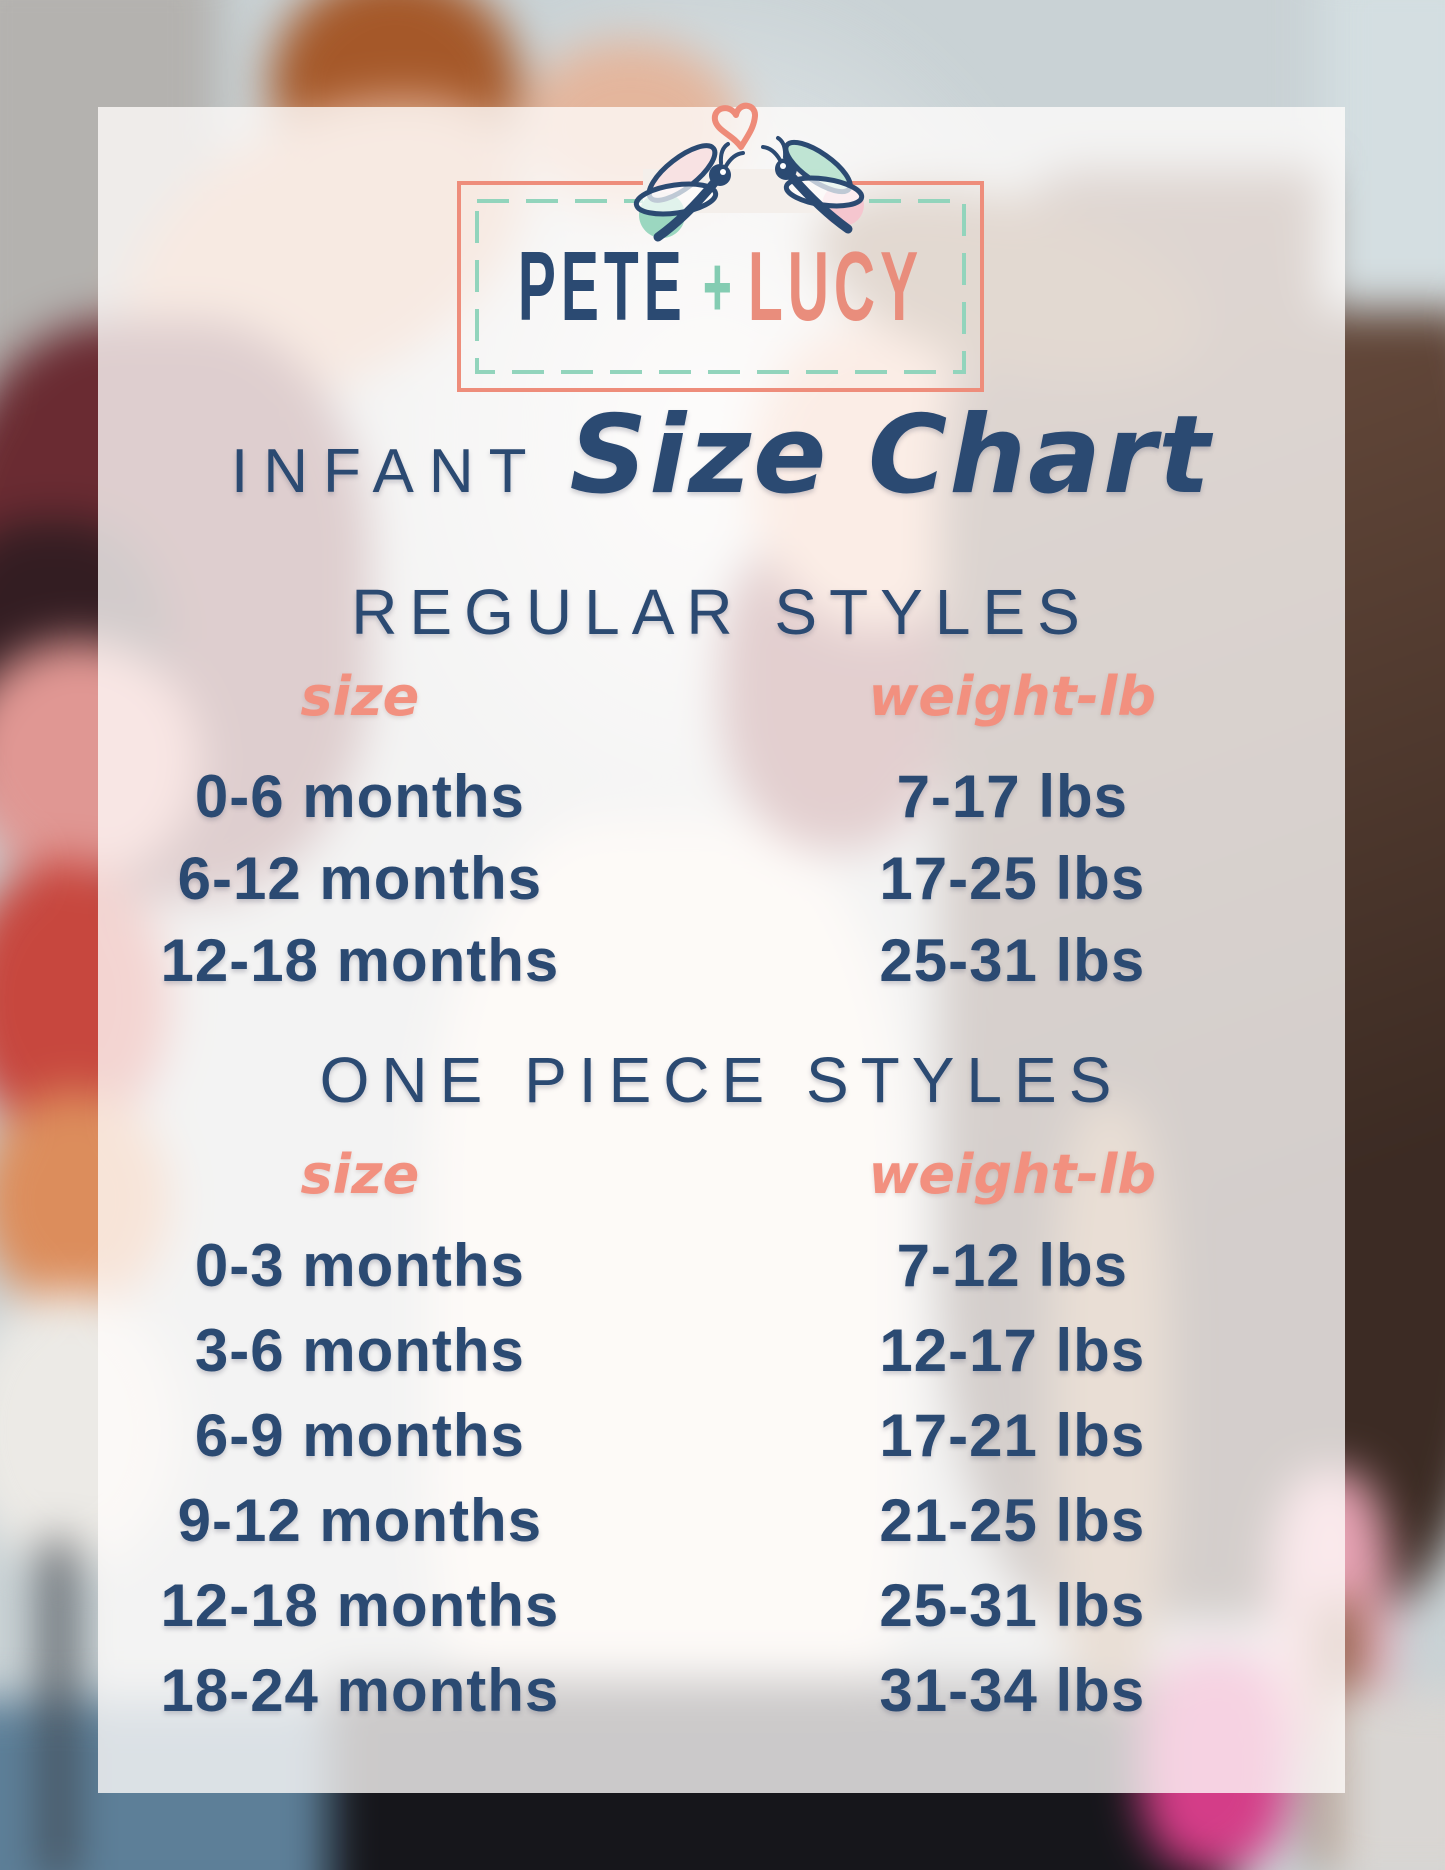  What do you see at coordinates (721, 1080) in the screenshot?
I see `section-heading-one-piece-styles: ONE PIECE STYLES` at bounding box center [721, 1080].